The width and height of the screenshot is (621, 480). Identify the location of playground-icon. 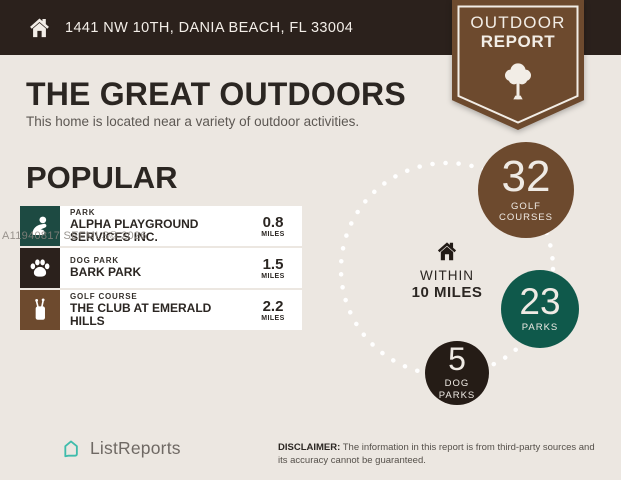
(39, 225).